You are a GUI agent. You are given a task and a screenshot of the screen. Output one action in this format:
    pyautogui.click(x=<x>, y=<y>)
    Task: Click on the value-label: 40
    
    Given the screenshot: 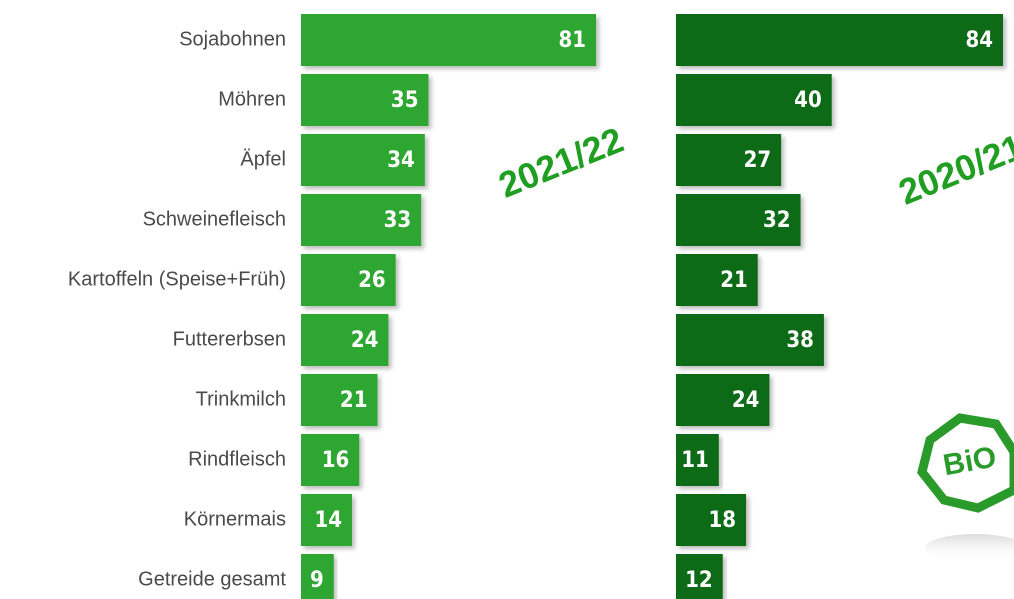 What is the action you would take?
    pyautogui.click(x=808, y=100)
    